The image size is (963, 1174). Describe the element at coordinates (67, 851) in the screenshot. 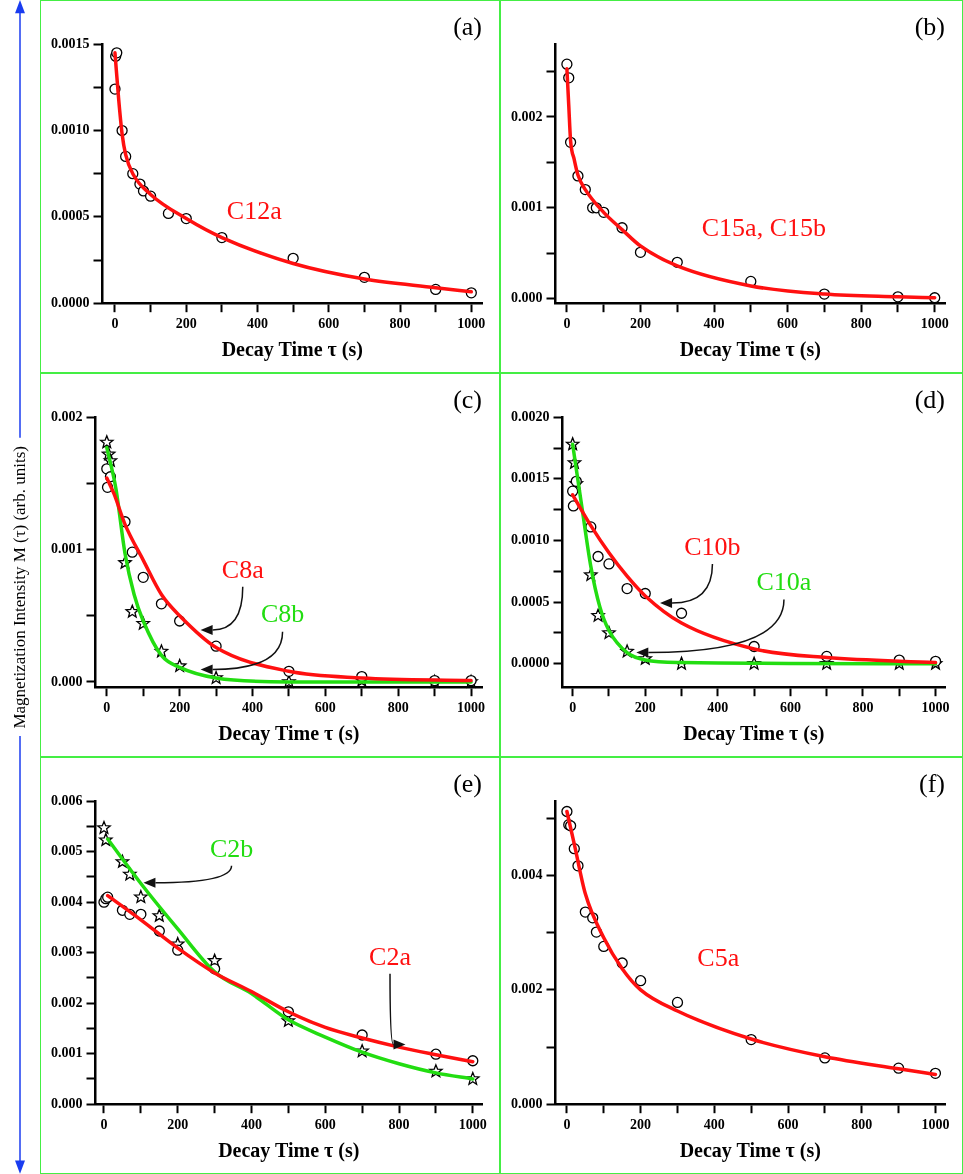

I see `y-tick-label: 0.005` at that location.